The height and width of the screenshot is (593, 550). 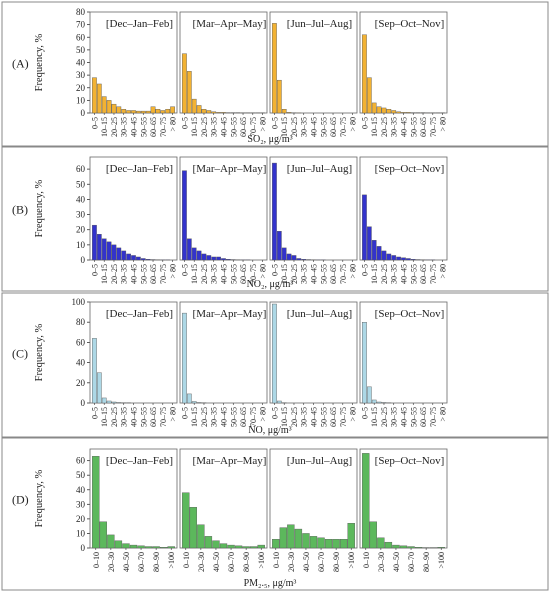 I want to click on x-tick-label: 60–70, so click(x=141, y=562).